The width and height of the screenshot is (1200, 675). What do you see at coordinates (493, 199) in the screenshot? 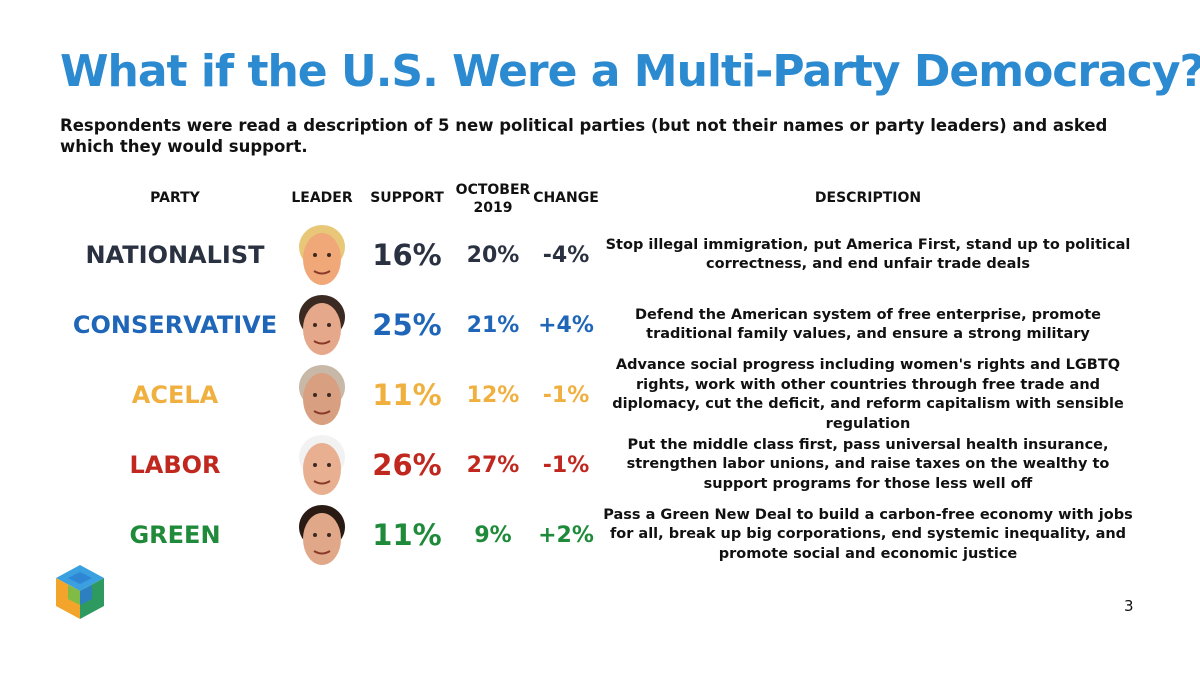
I see `header-october-2019: OCTOBER 2019` at bounding box center [493, 199].